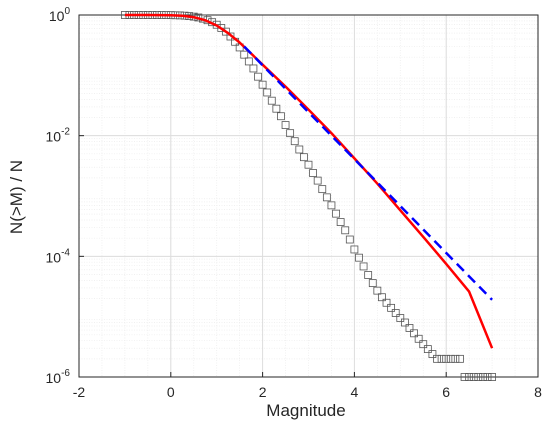 This screenshot has width=550, height=432. Describe the element at coordinates (16, 197) in the screenshot. I see `y-axis-label: N(>M) / N` at that location.